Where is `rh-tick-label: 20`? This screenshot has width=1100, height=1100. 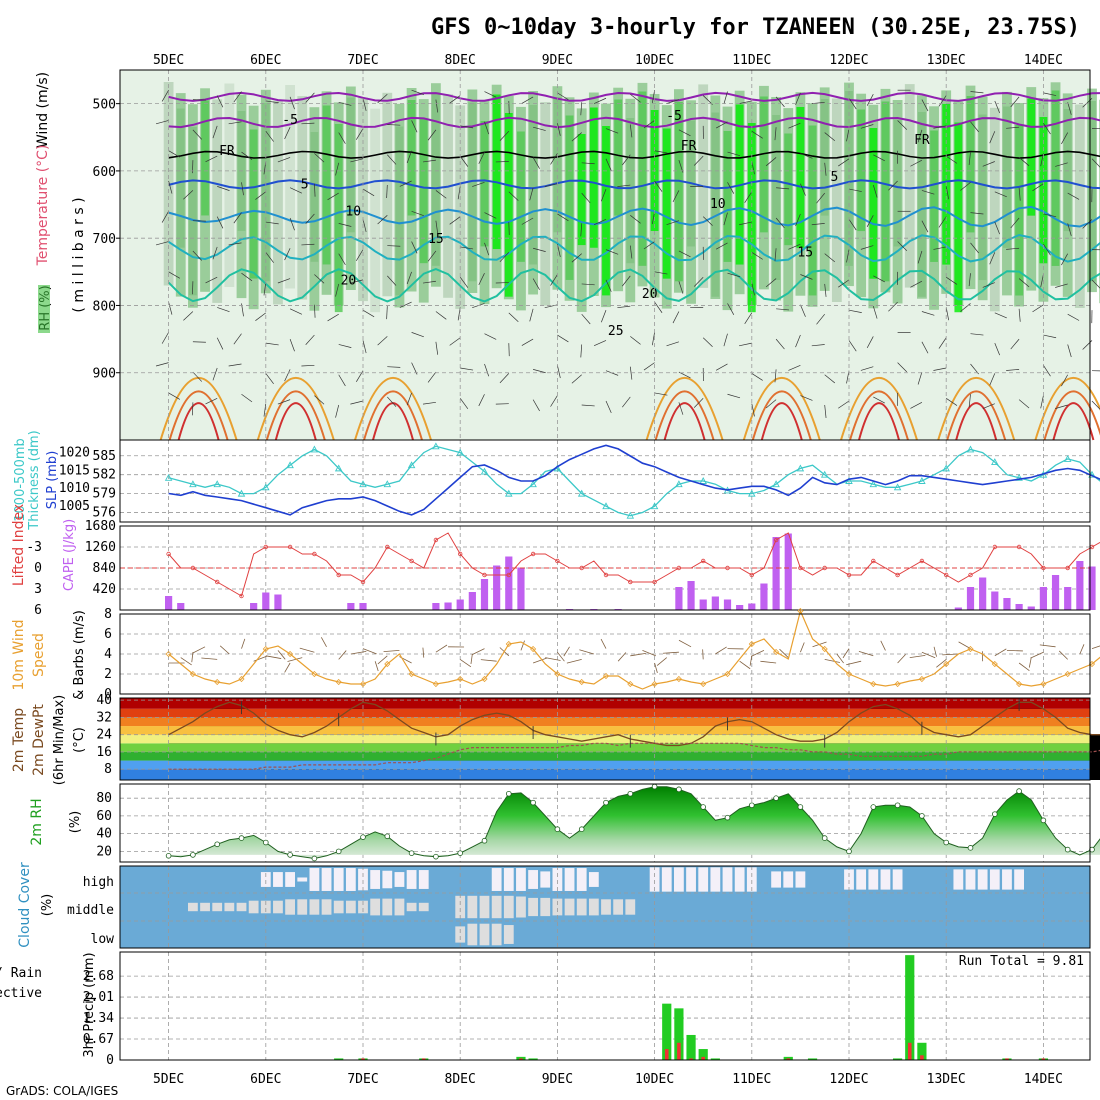 rh-tick-label: 20 is located at coordinates (104, 851).